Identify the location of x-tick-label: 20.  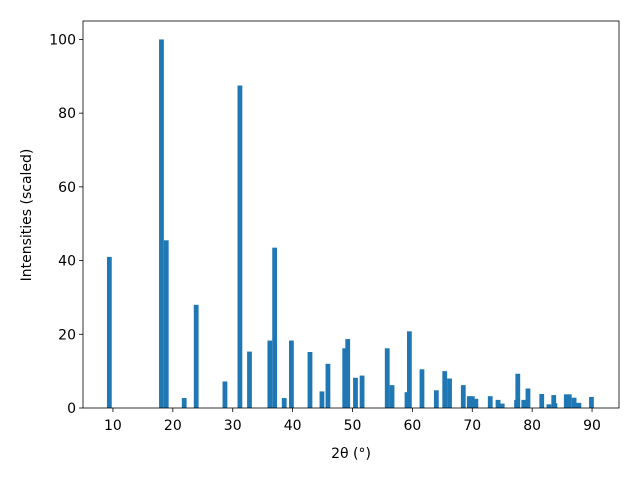
(173, 426).